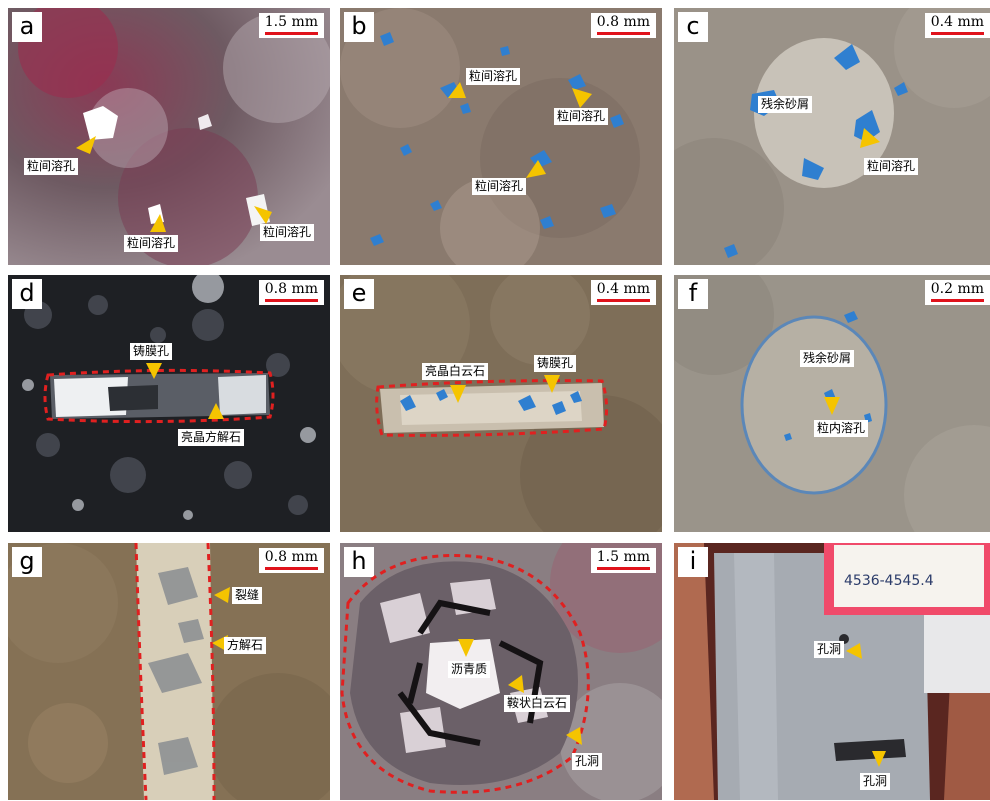 Image resolution: width=990 pixels, height=801 pixels. I want to click on outline-d, so click(159, 393).